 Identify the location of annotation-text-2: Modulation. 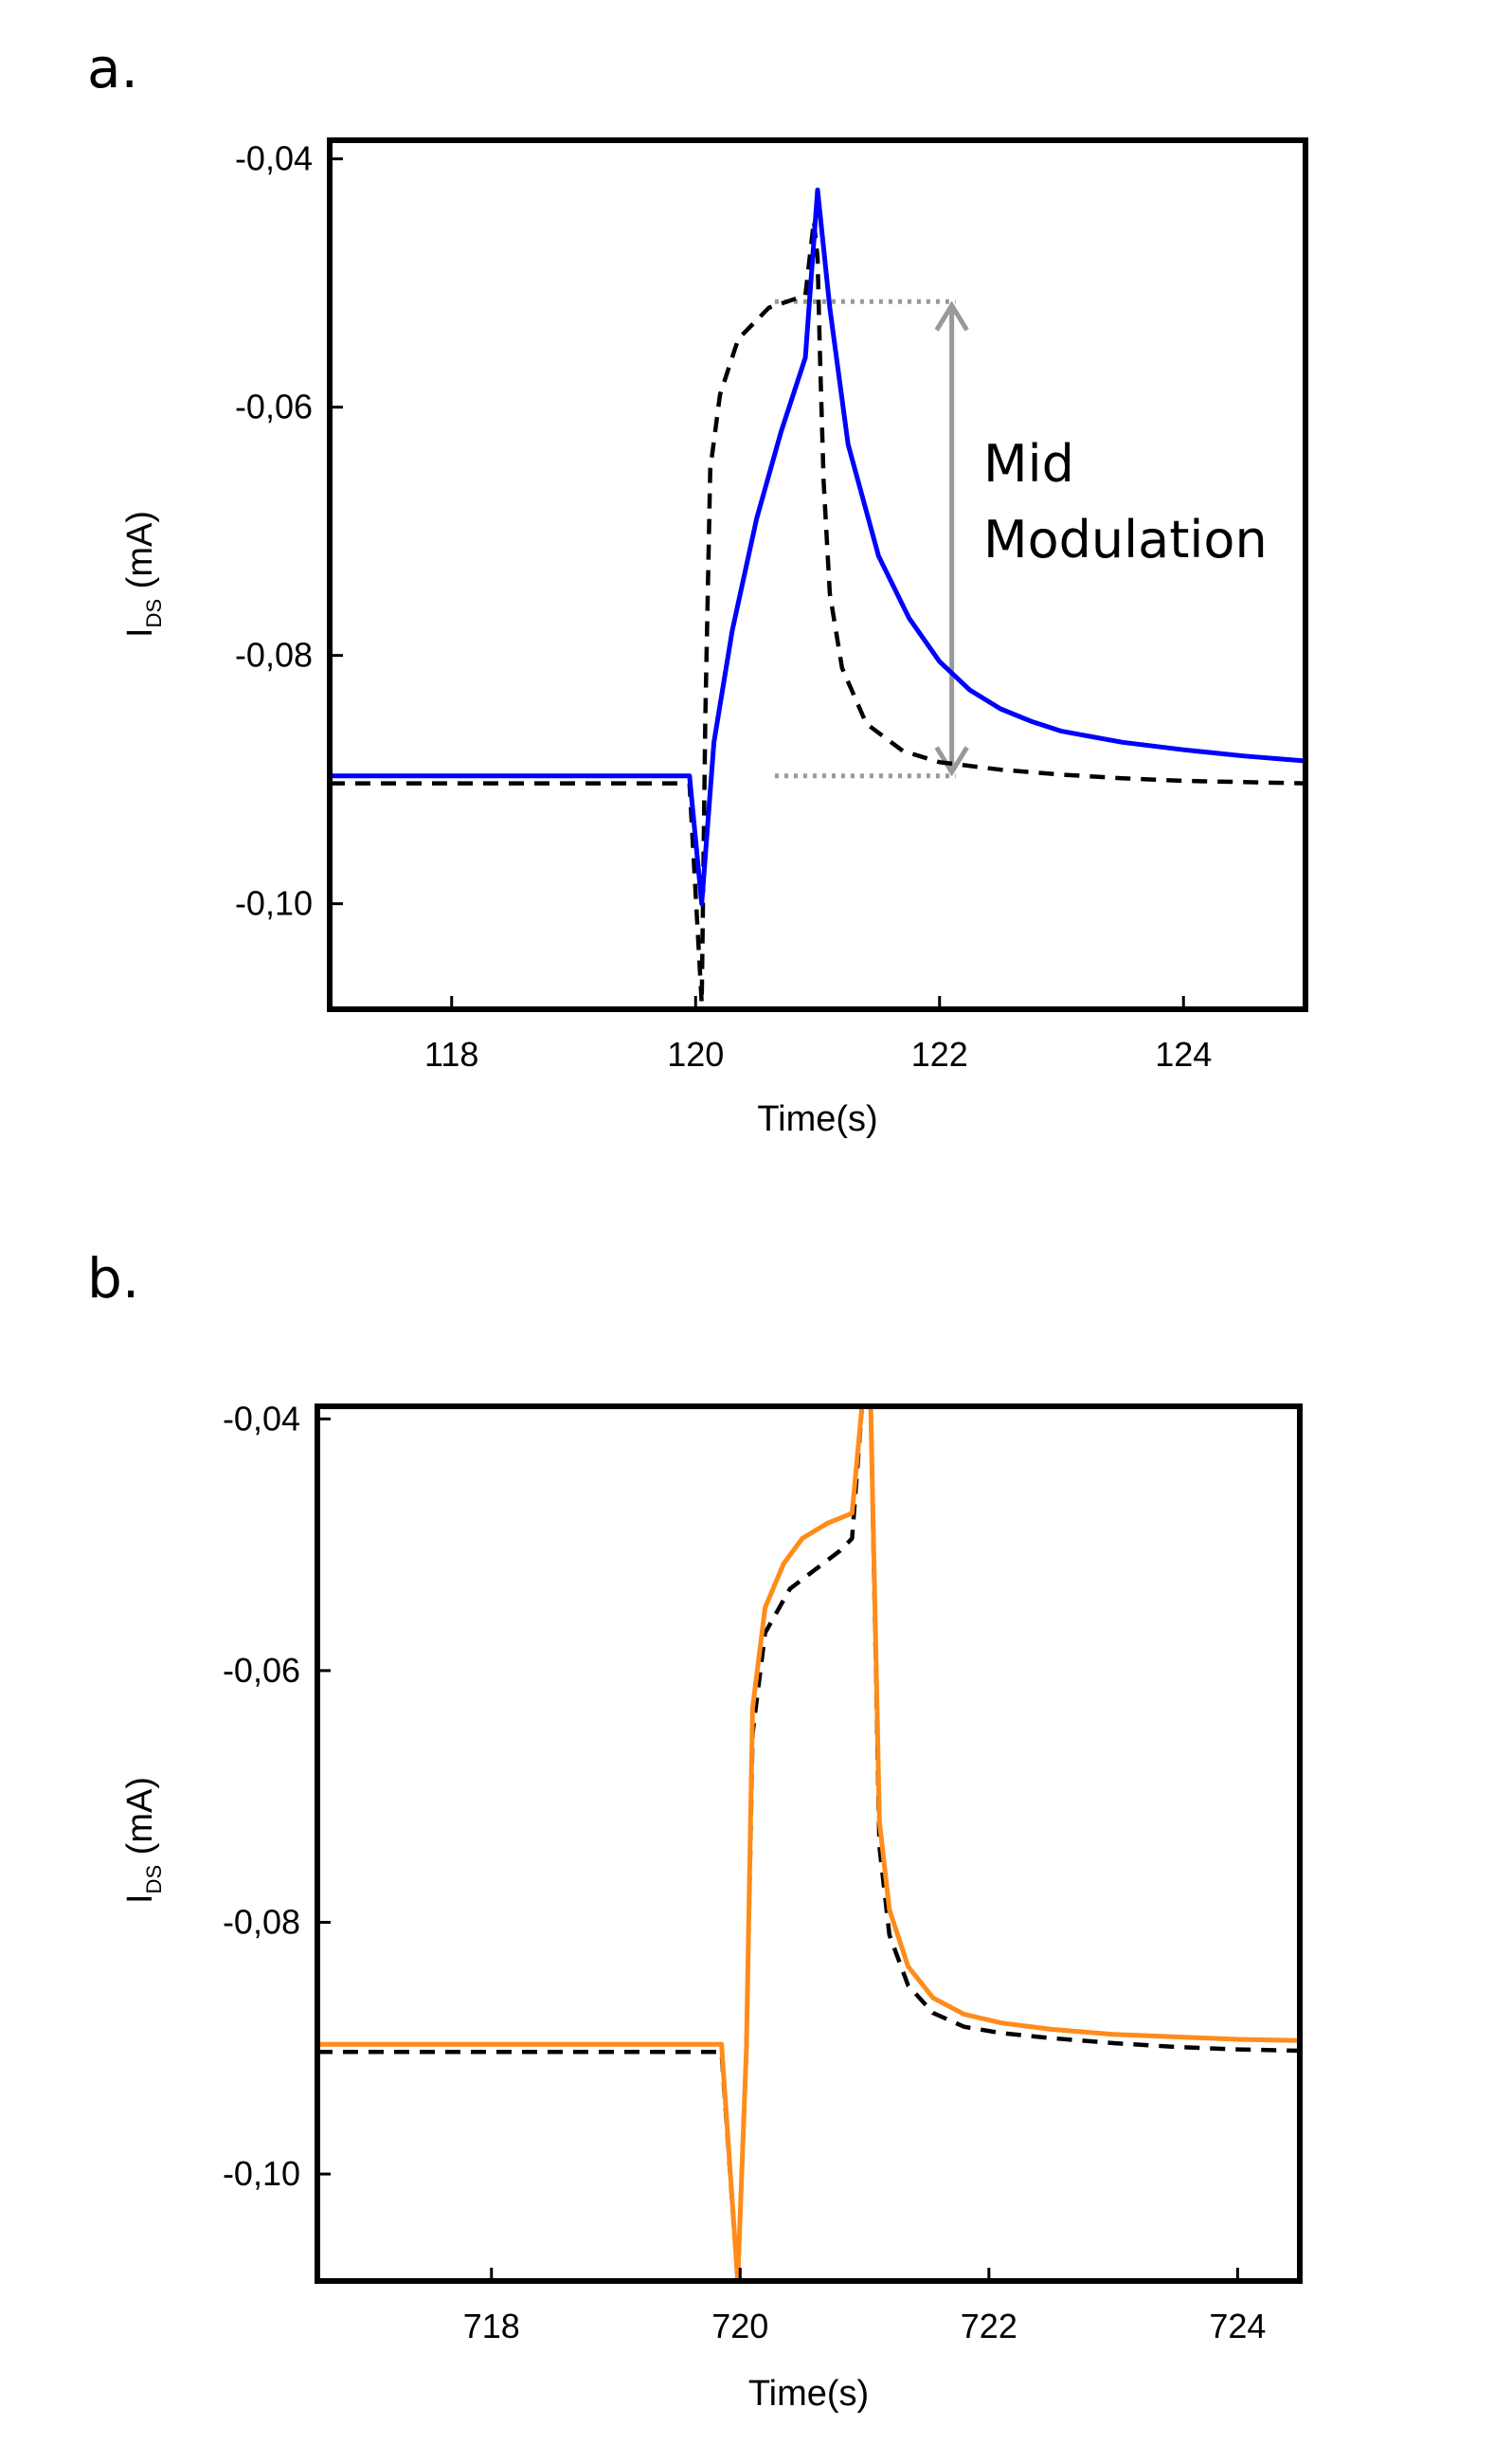
(1125, 540).